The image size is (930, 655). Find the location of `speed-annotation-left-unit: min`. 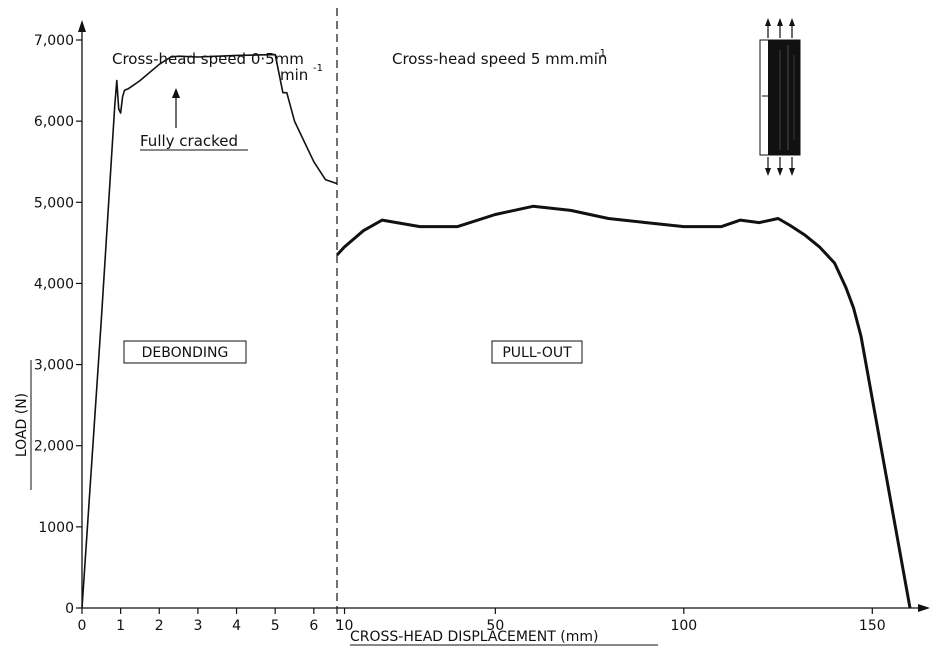

speed-annotation-left-unit: min is located at coordinates (294, 75).